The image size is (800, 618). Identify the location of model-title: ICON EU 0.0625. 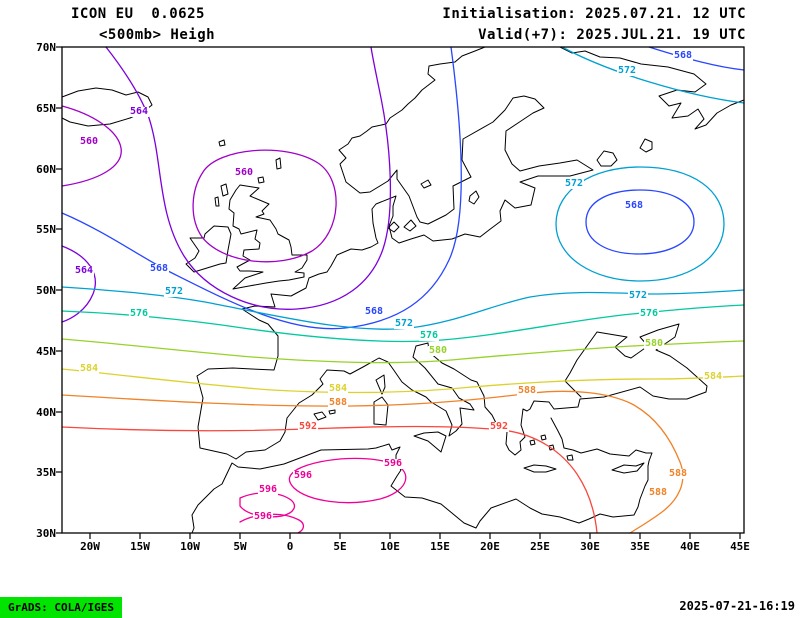
(138, 14).